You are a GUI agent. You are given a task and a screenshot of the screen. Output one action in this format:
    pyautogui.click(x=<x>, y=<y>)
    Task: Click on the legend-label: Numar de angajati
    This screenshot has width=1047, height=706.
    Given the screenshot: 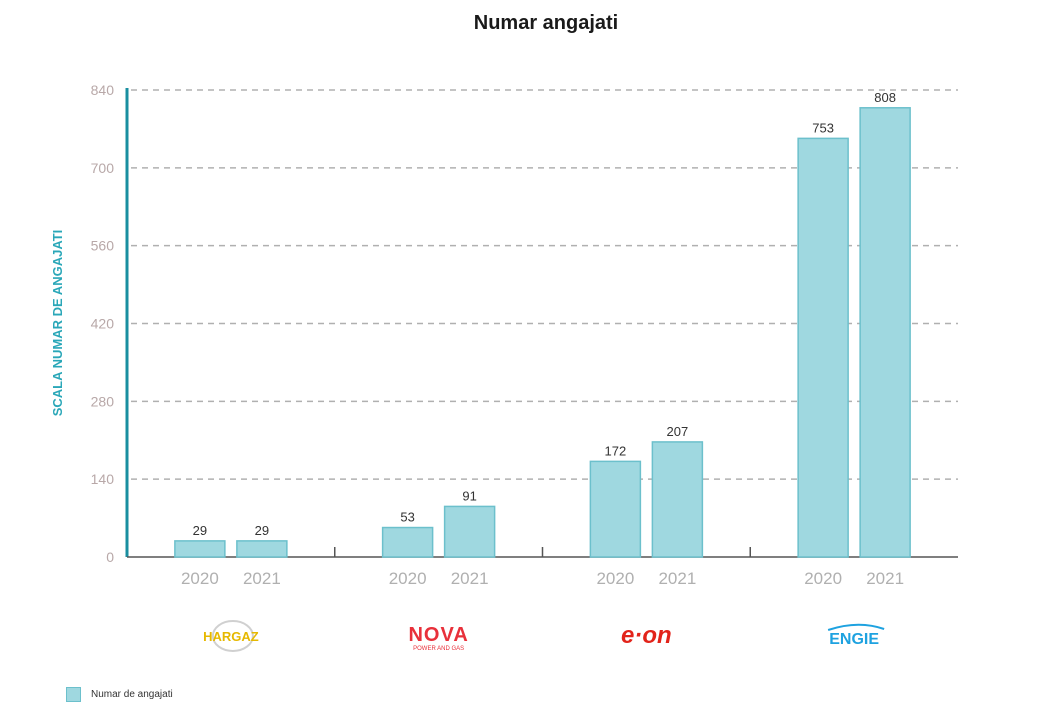 What is the action you would take?
    pyautogui.click(x=132, y=694)
    